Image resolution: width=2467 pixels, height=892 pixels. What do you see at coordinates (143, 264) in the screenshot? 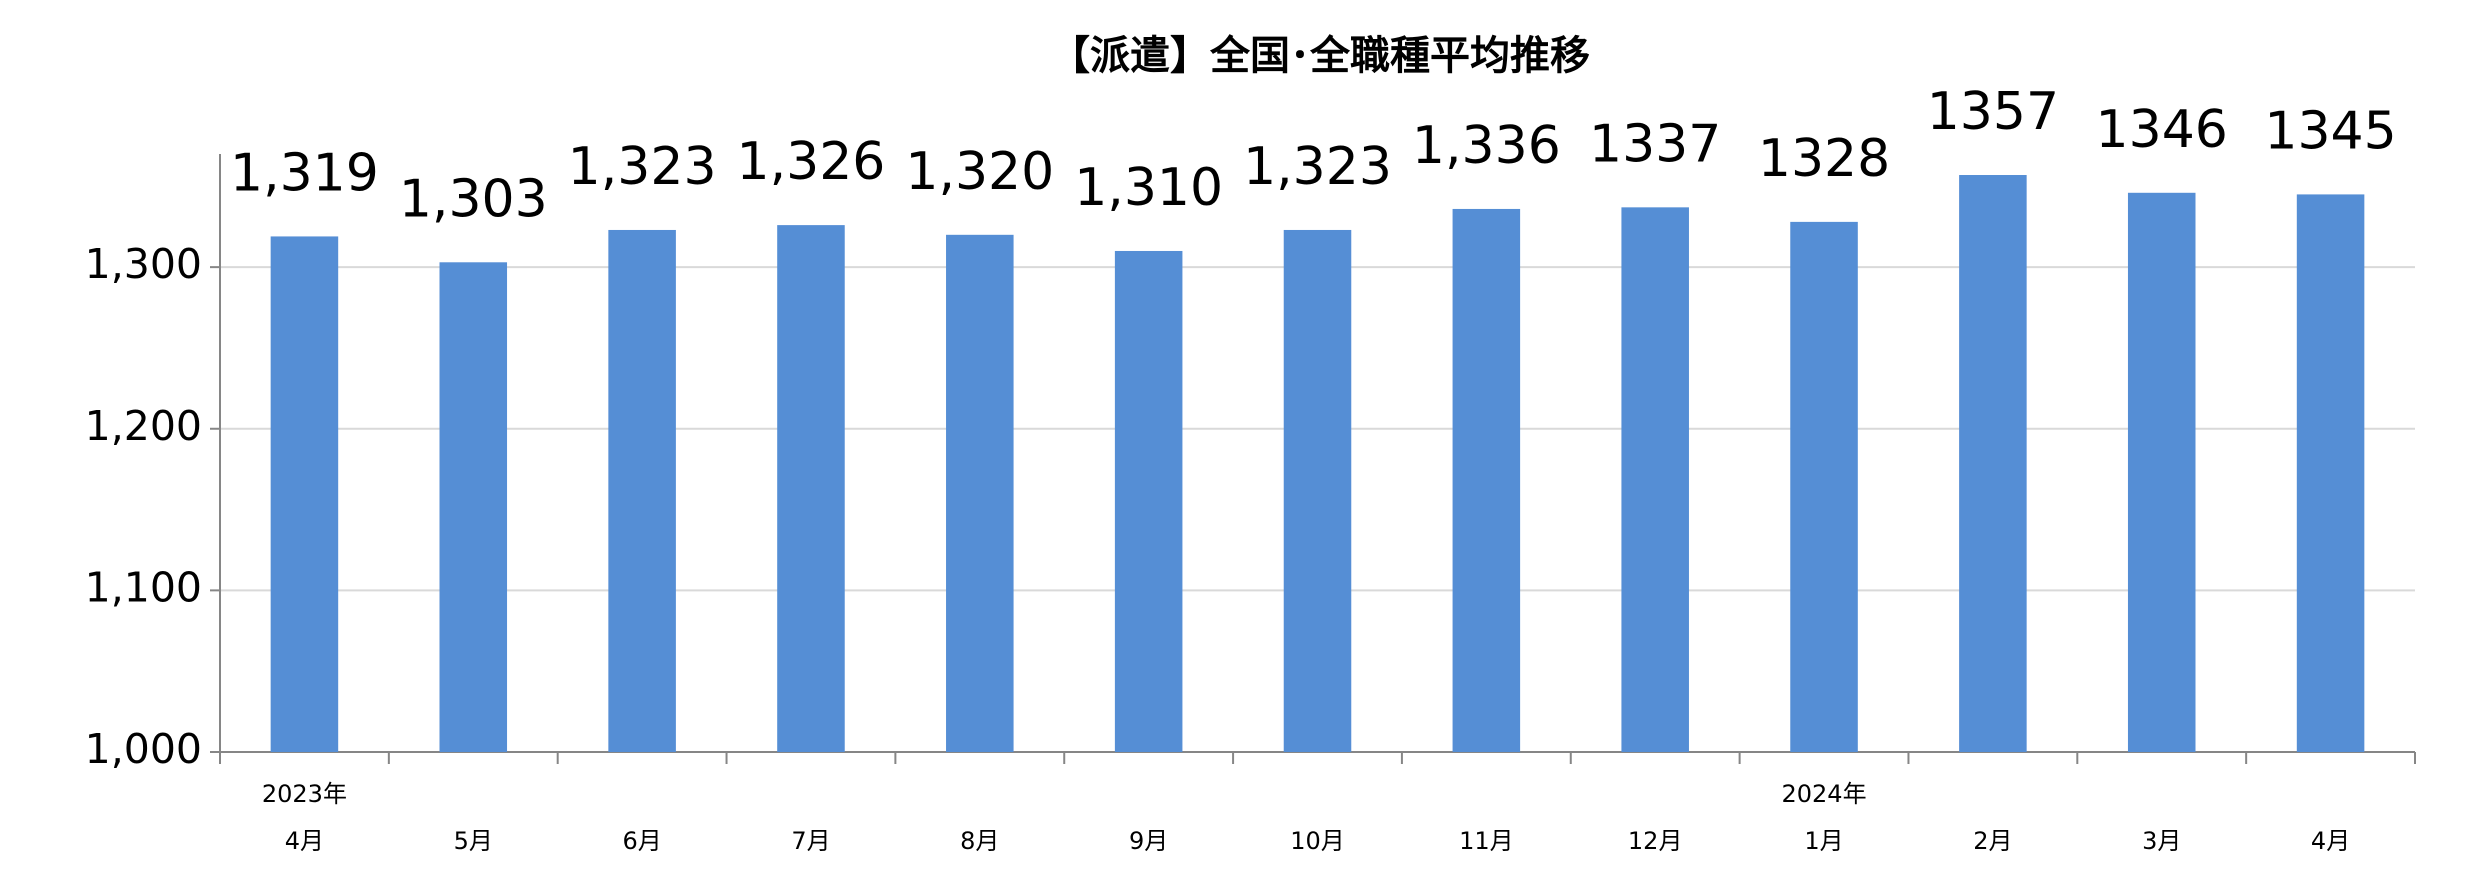
I see `y-tick-label: 1,300` at bounding box center [143, 264].